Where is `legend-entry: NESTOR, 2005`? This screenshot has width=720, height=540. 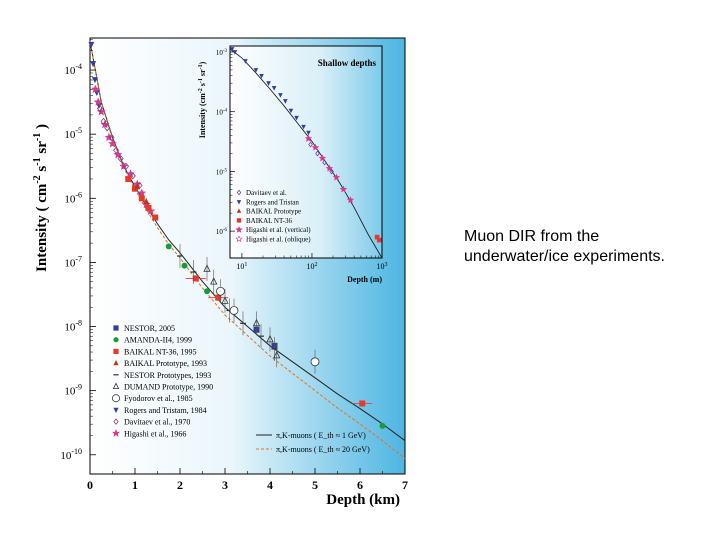 legend-entry: NESTOR, 2005 is located at coordinates (149, 328).